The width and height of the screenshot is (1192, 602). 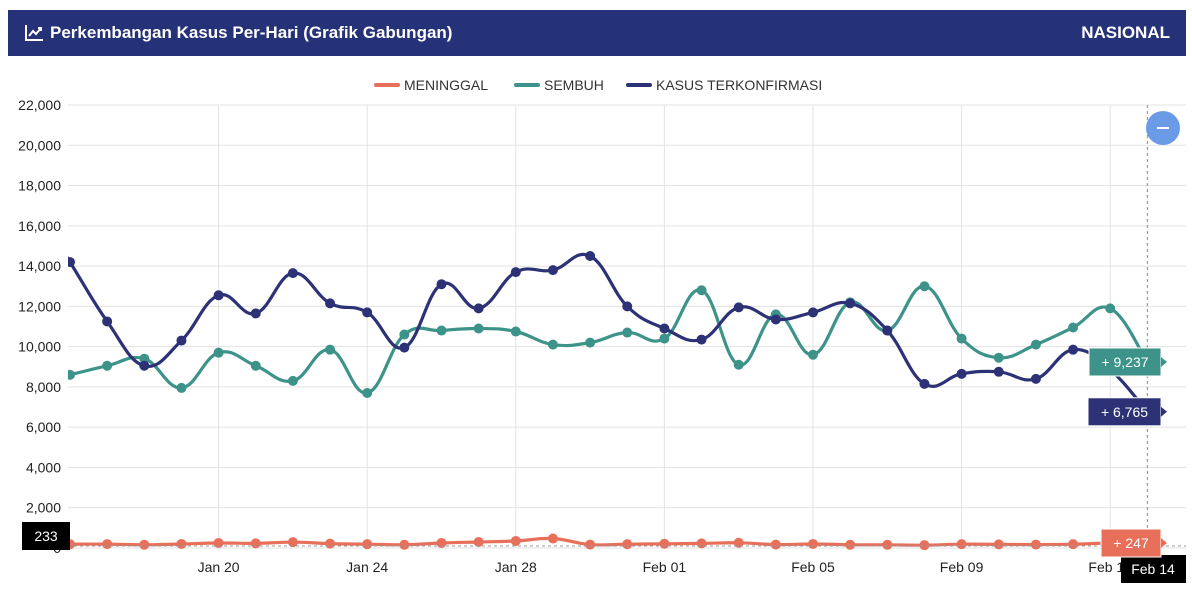 I want to click on y-tick-label: 20,000, so click(x=39, y=145).